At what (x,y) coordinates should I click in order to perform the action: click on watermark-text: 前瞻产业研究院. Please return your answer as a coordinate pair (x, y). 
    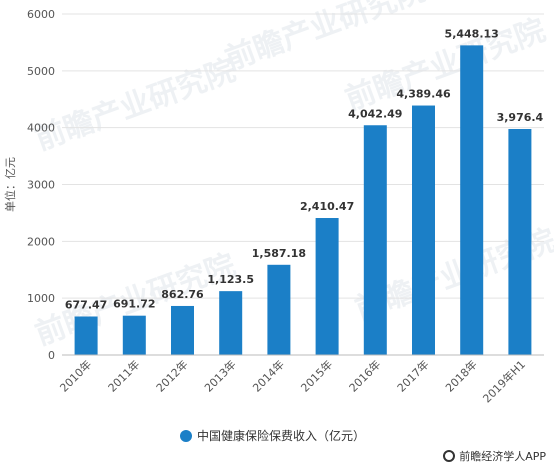
    Looking at the image, I should click on (135, 105).